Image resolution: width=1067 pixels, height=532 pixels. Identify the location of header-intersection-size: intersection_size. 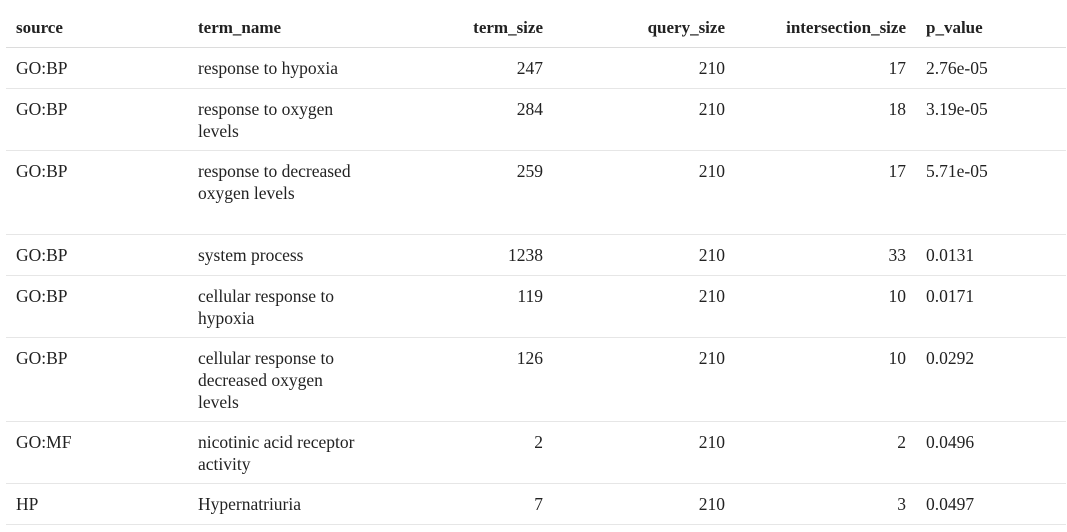
(846, 27).